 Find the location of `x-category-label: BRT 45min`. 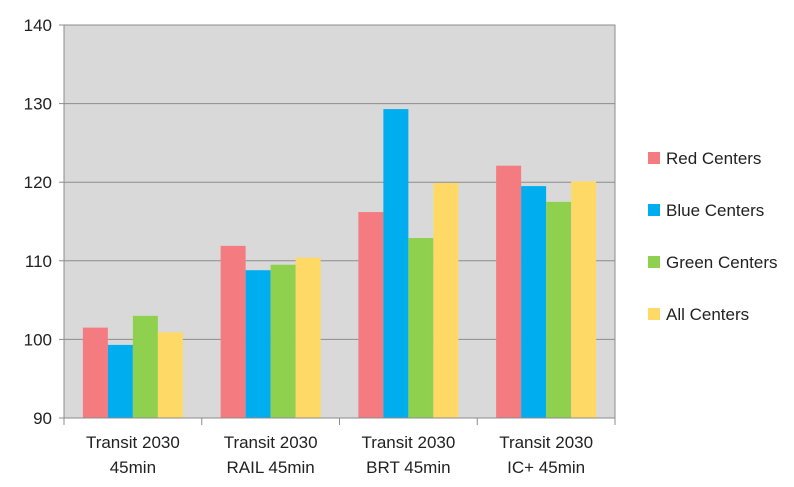

x-category-label: BRT 45min is located at coordinates (408, 467).